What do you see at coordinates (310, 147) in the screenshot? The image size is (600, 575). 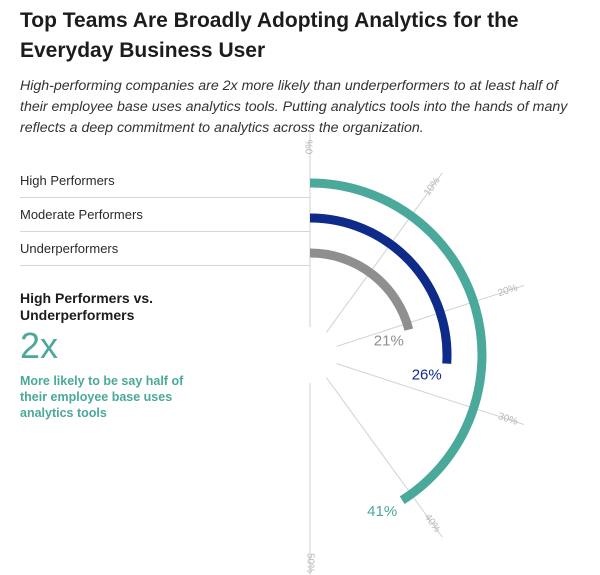 I see `tick-label: 0%` at bounding box center [310, 147].